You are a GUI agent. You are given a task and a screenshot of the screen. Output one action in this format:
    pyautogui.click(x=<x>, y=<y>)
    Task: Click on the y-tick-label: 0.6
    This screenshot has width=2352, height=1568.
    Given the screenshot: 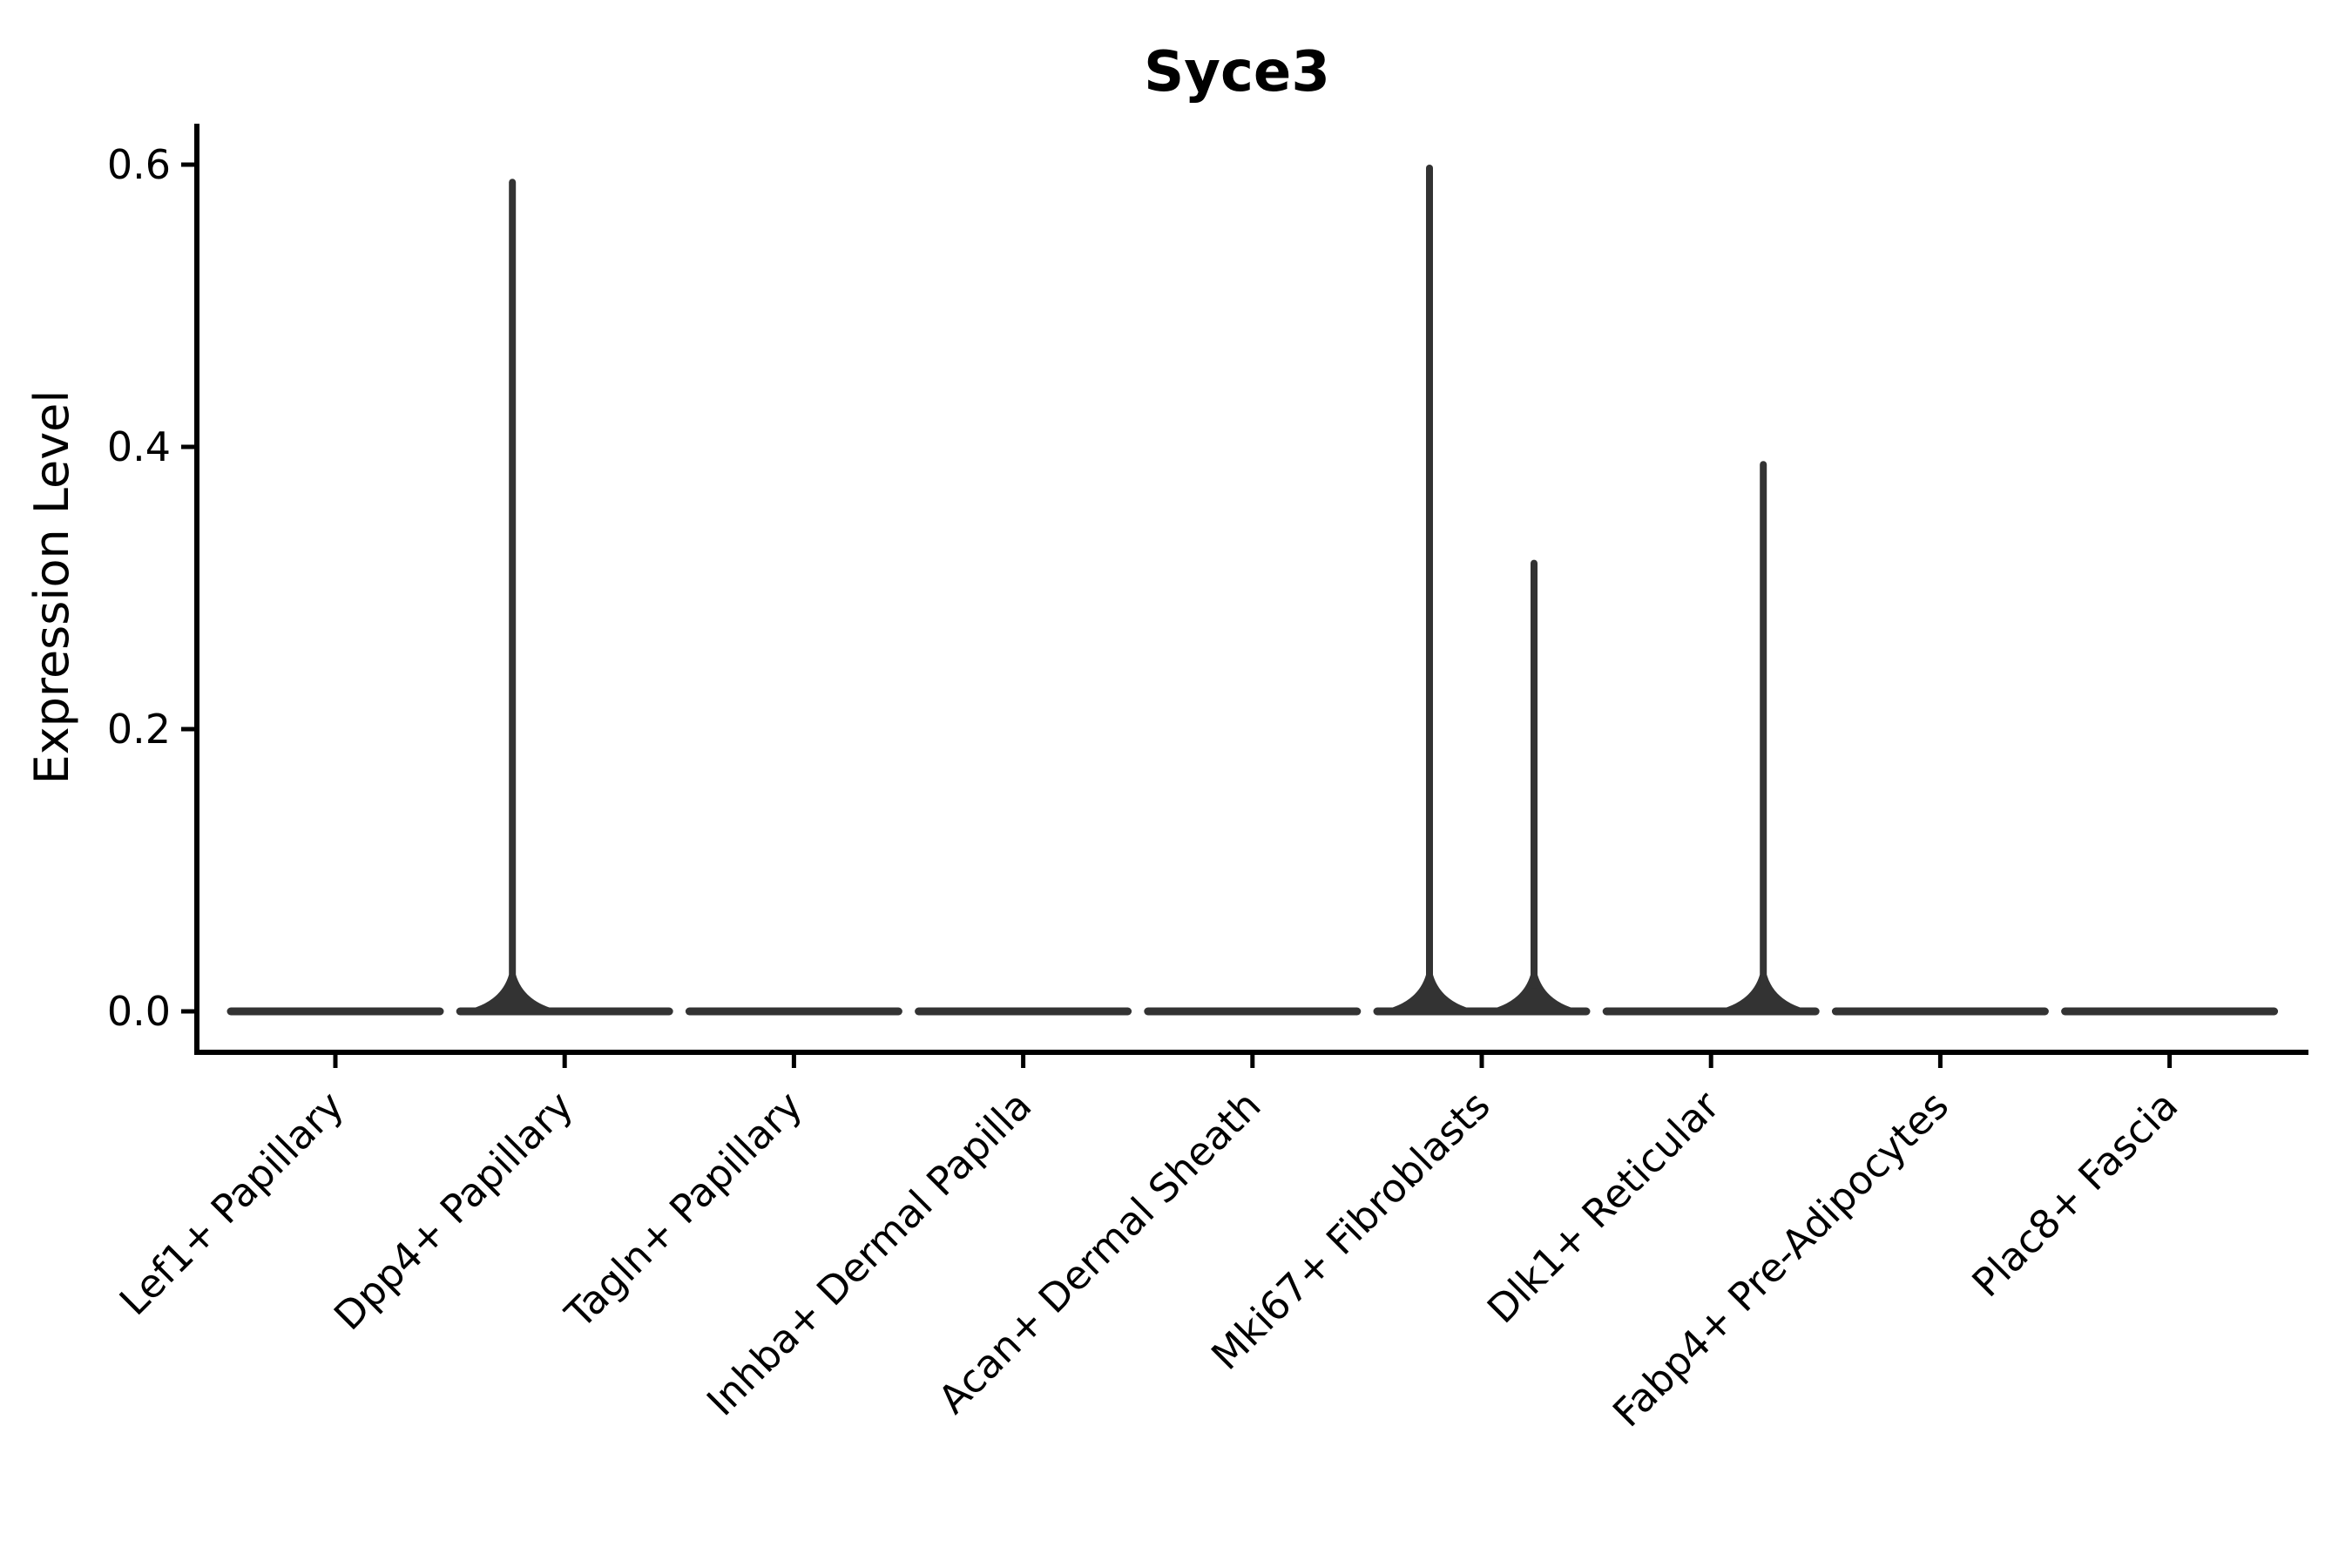 What is the action you would take?
    pyautogui.click(x=139, y=164)
    